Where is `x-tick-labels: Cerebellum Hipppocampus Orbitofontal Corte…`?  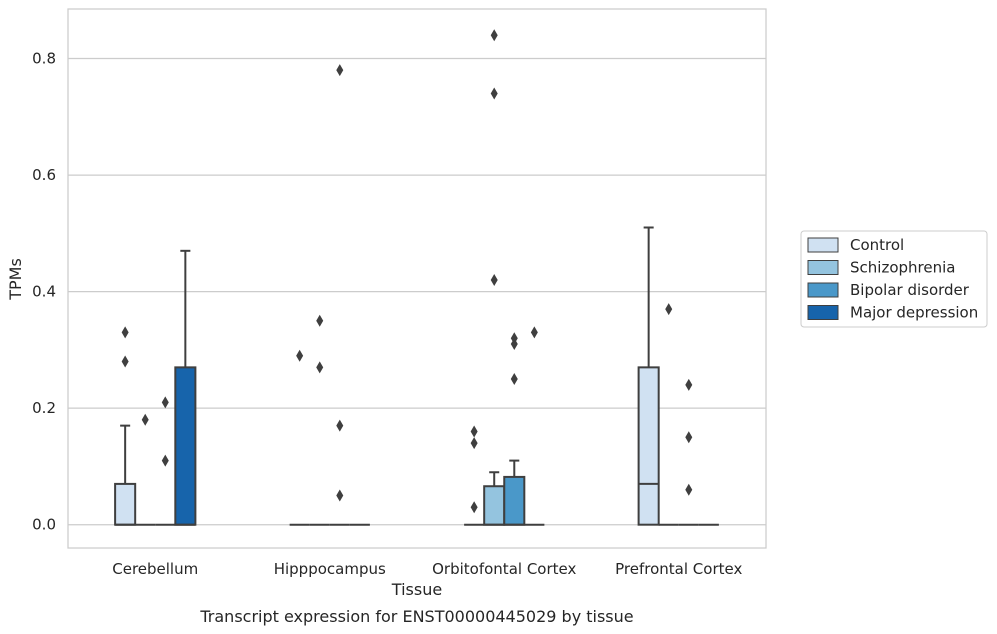
x-tick-labels: Cerebellum Hipppocampus Orbitofontal Corte… is located at coordinates (427, 569).